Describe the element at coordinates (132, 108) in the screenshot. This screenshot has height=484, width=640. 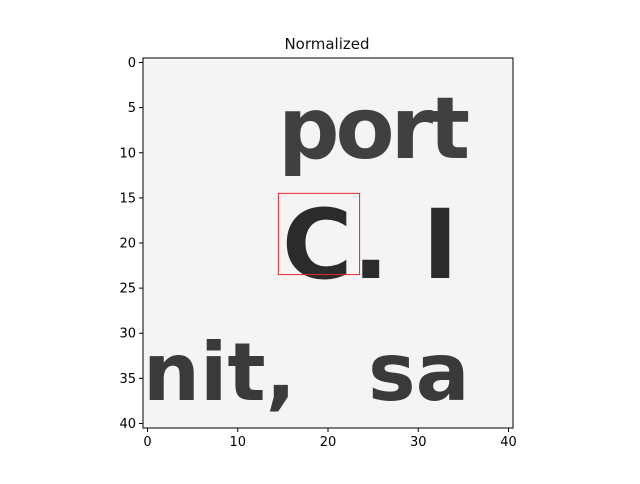
I see `y-tick-label: 5` at that location.